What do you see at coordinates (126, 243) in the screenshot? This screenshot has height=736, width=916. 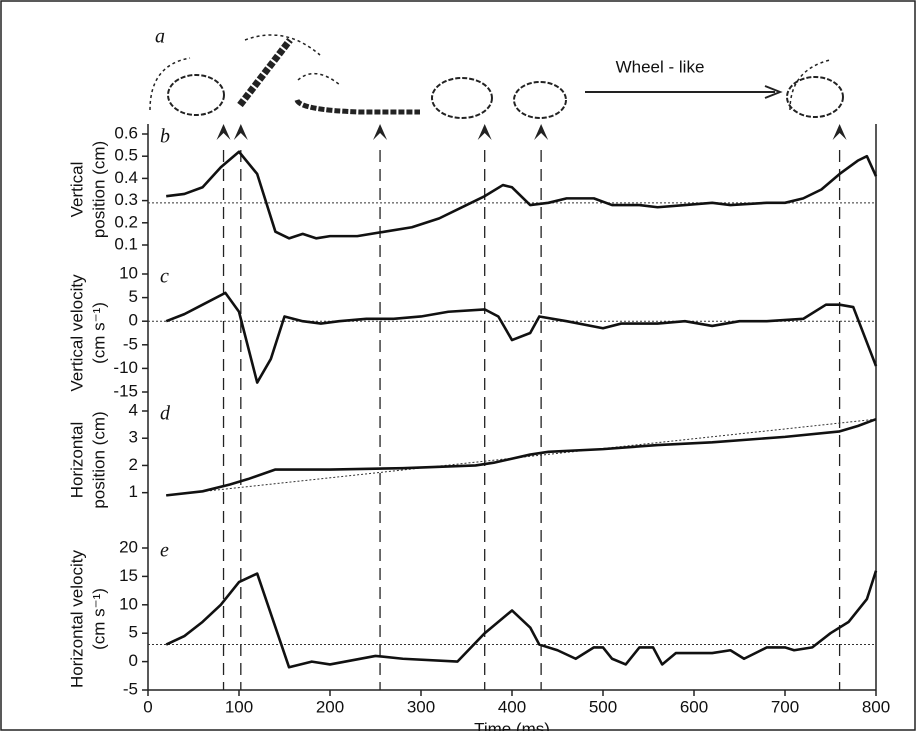 I see `y-tick-label: 0.1` at bounding box center [126, 243].